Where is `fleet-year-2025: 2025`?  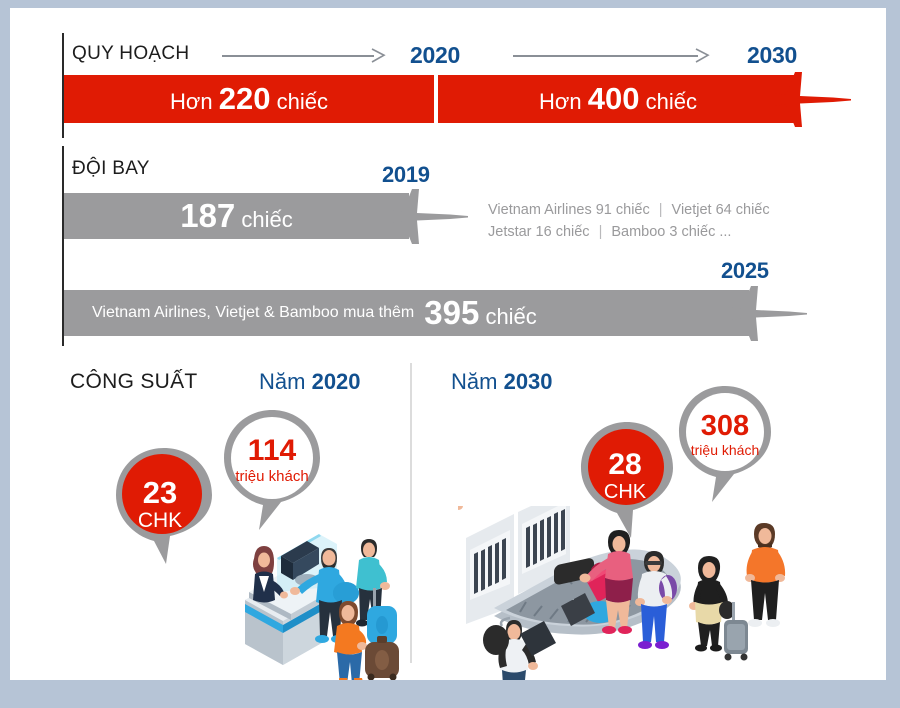 fleet-year-2025: 2025 is located at coordinates (745, 270).